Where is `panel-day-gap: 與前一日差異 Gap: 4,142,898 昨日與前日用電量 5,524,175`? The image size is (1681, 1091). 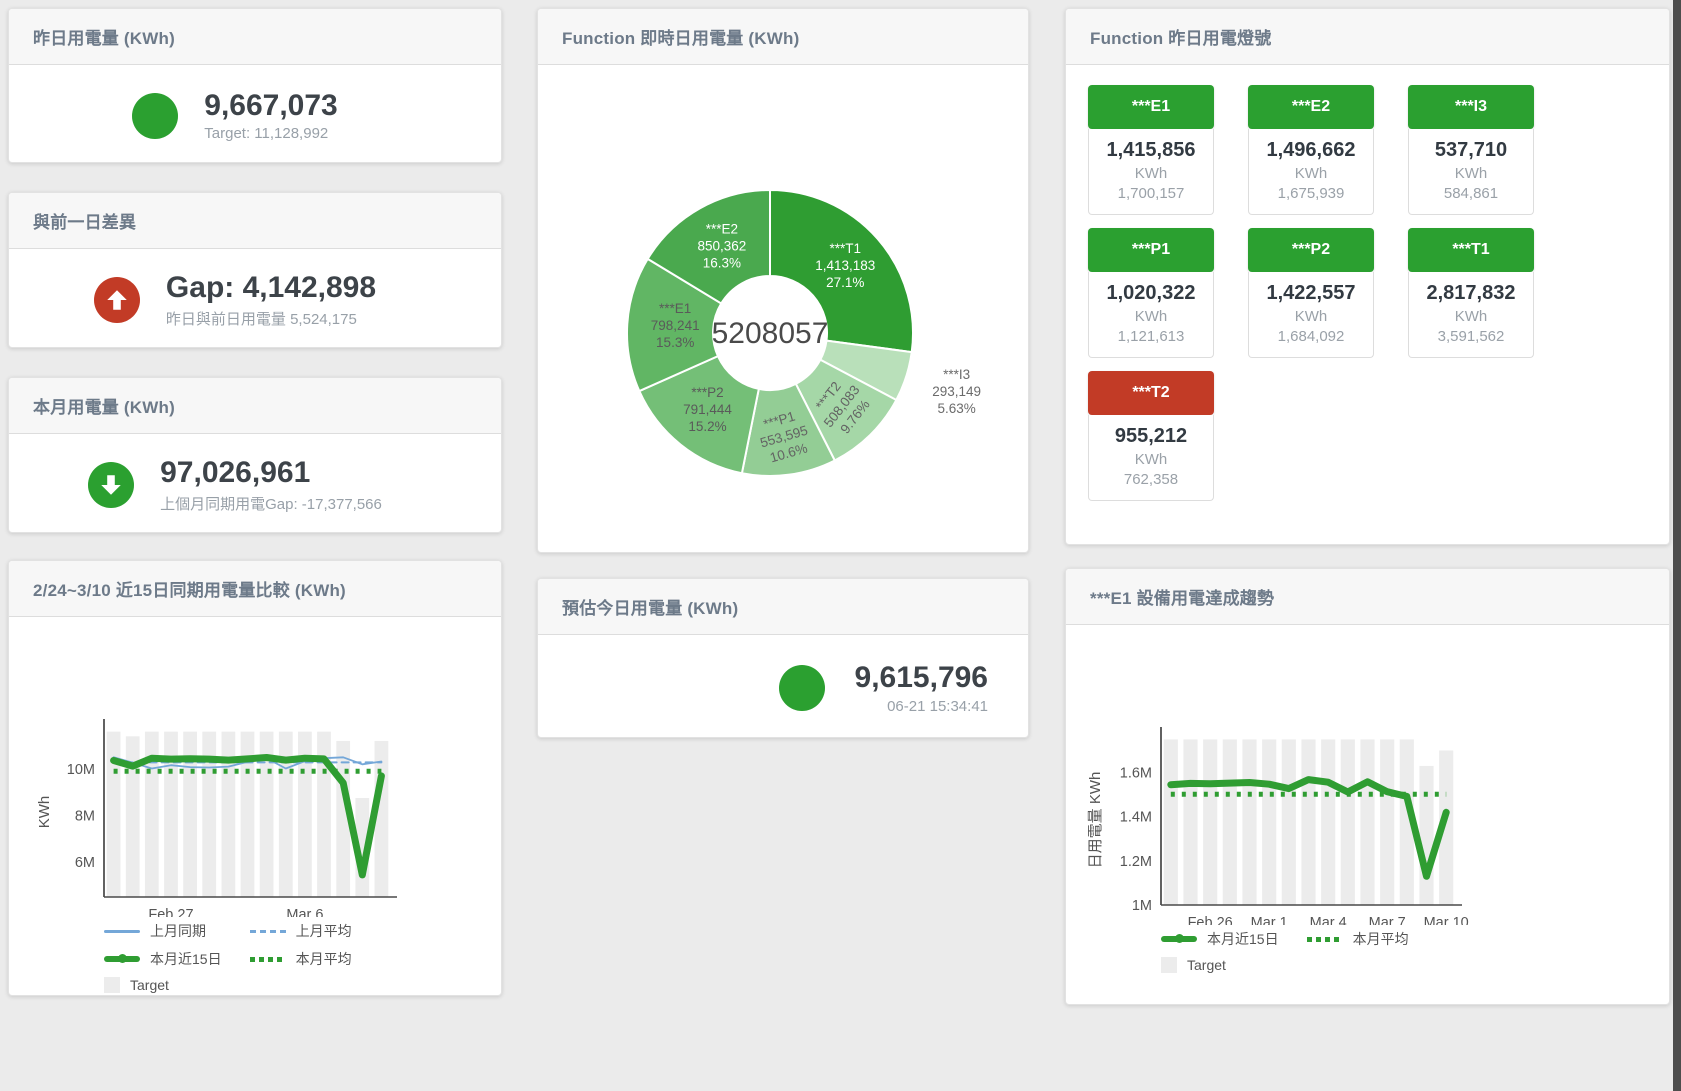 panel-day-gap: 與前一日差異 Gap: 4,142,898 昨日與前日用電量 5,524,175 is located at coordinates (255, 270).